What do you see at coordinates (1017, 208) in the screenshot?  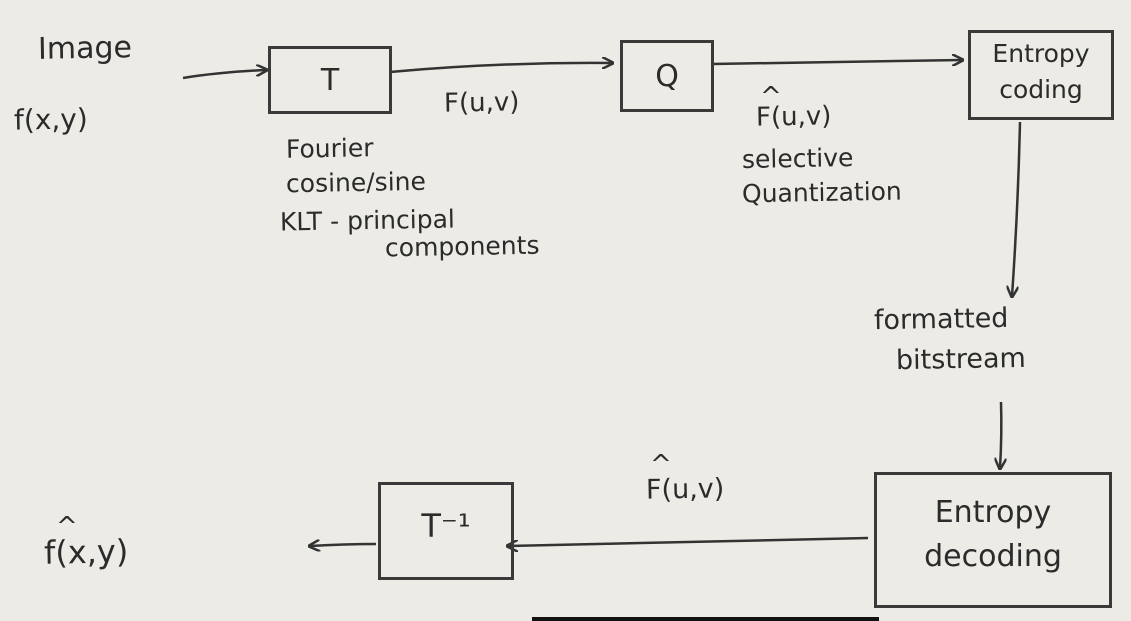 I see `arrow-coding-to-bitstream` at bounding box center [1017, 208].